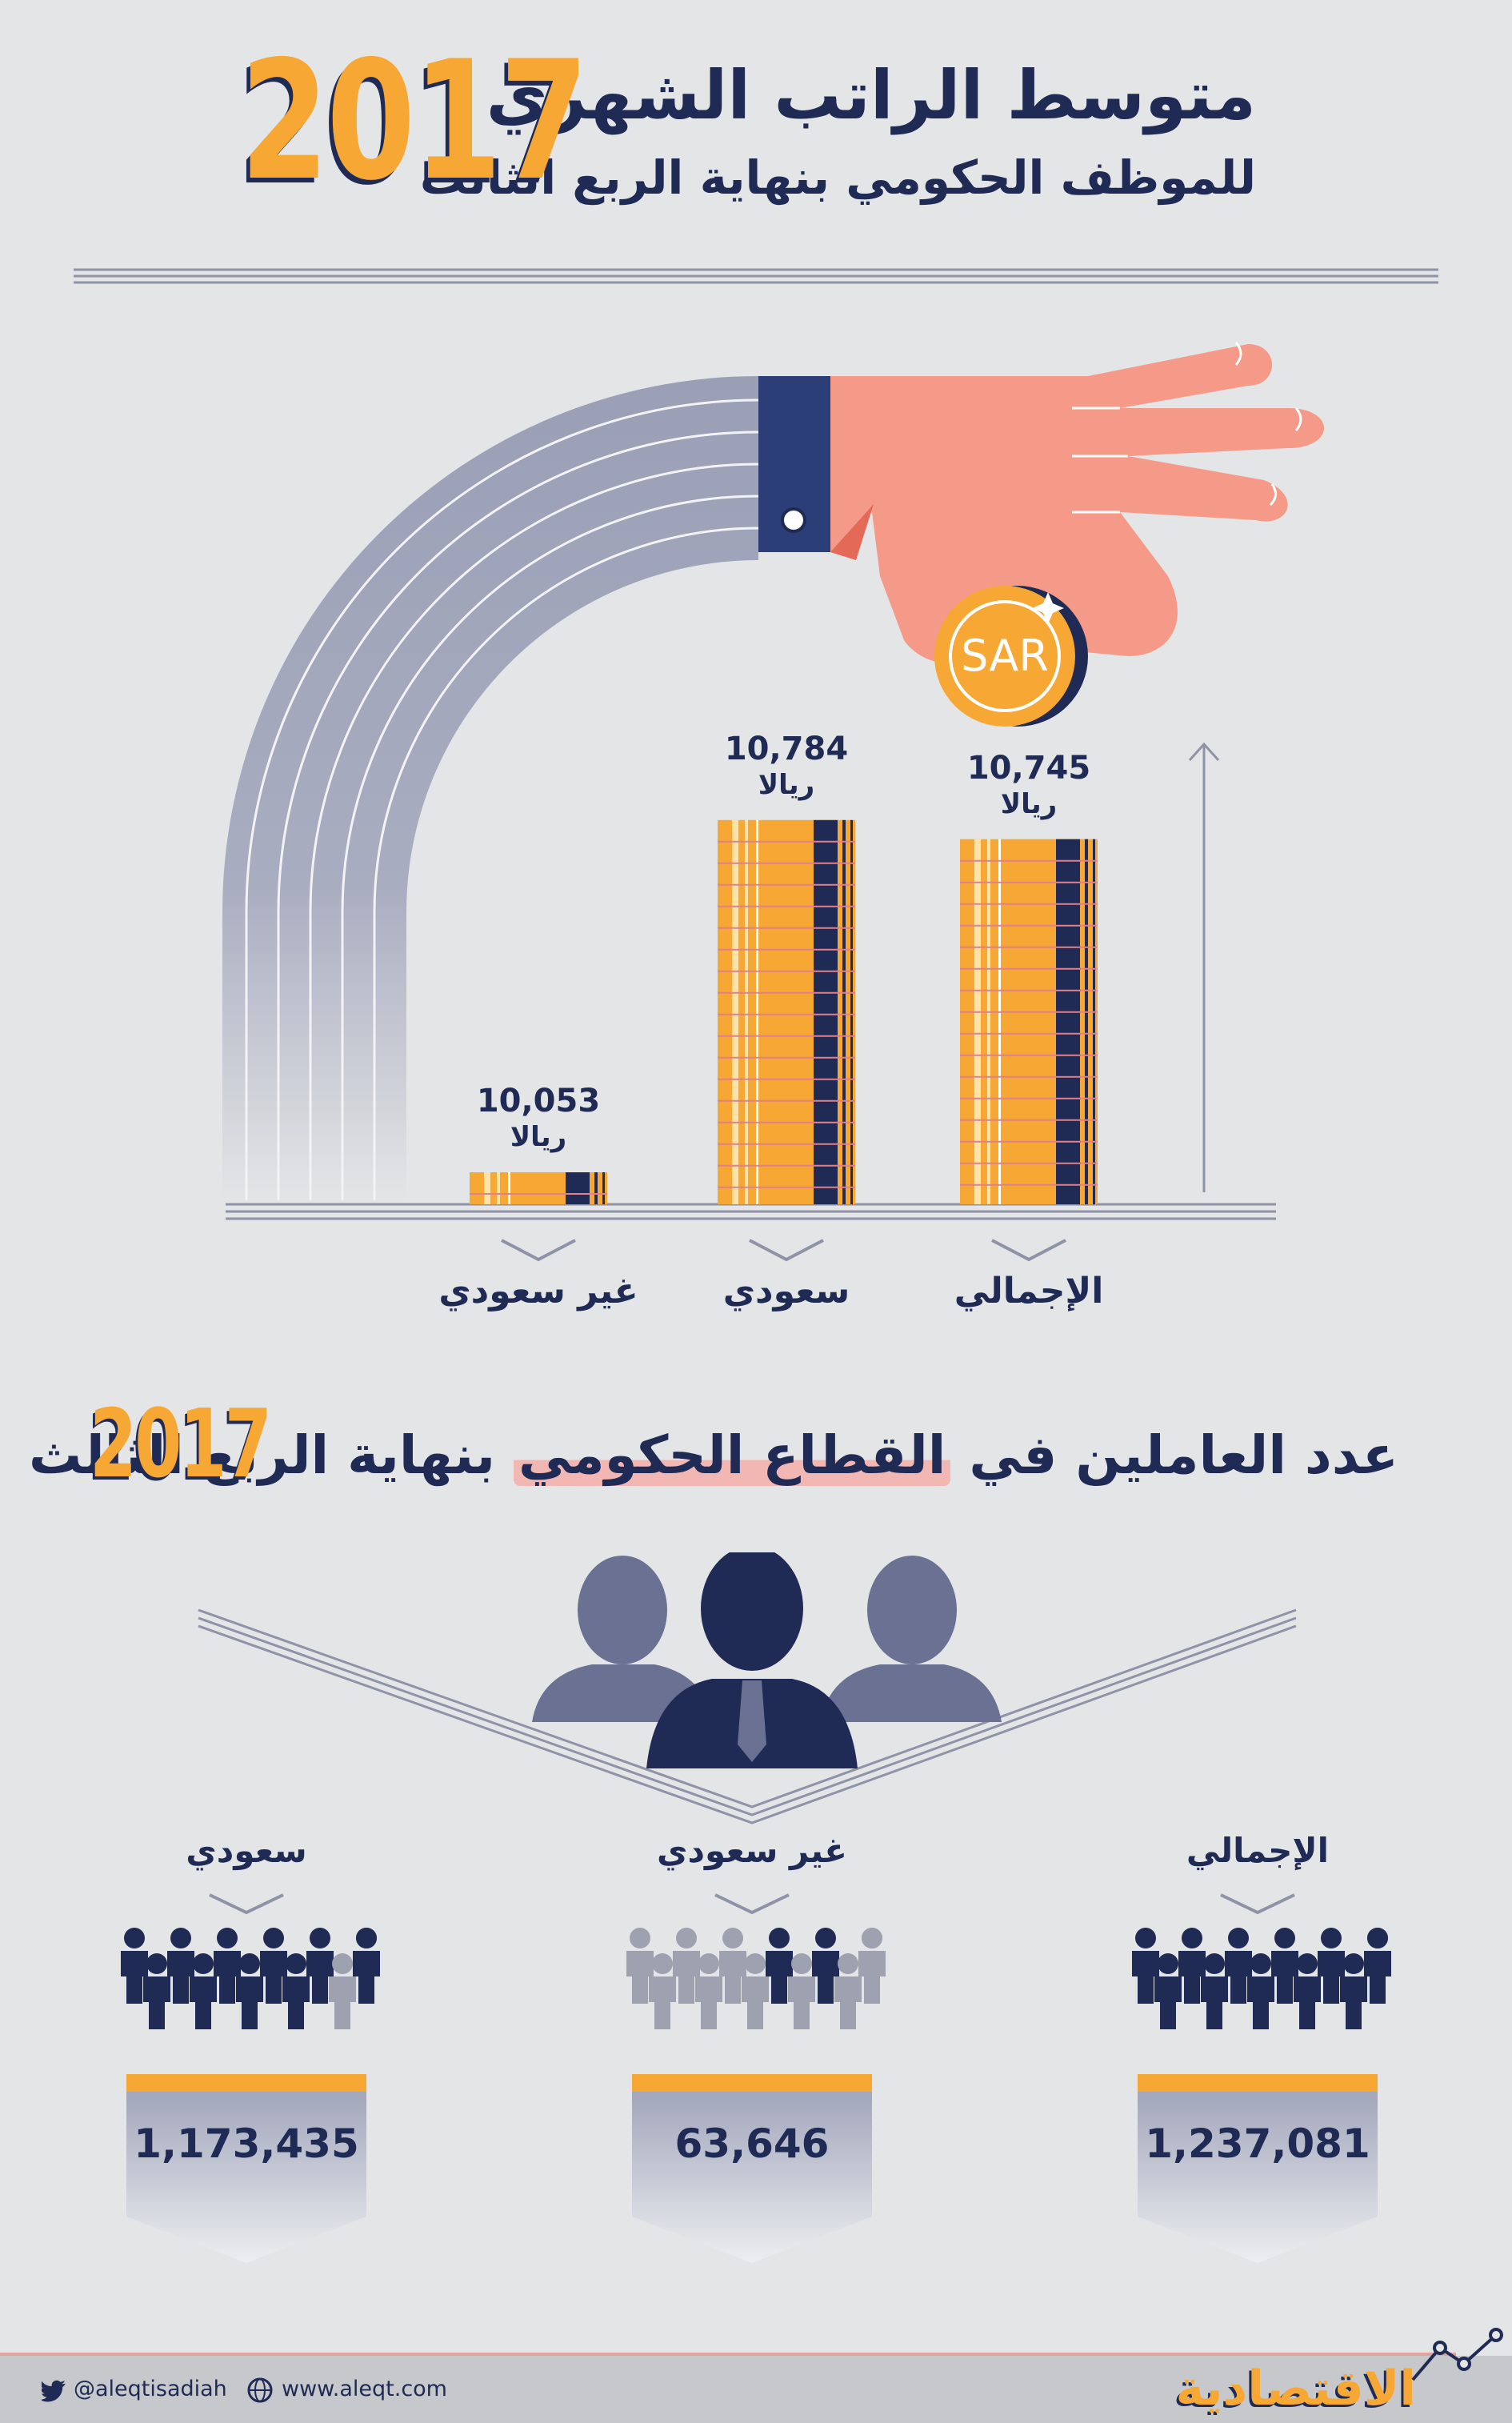 This screenshot has height=2423, width=1512. I want to click on bar-value-label: 10,053, so click(538, 1101).